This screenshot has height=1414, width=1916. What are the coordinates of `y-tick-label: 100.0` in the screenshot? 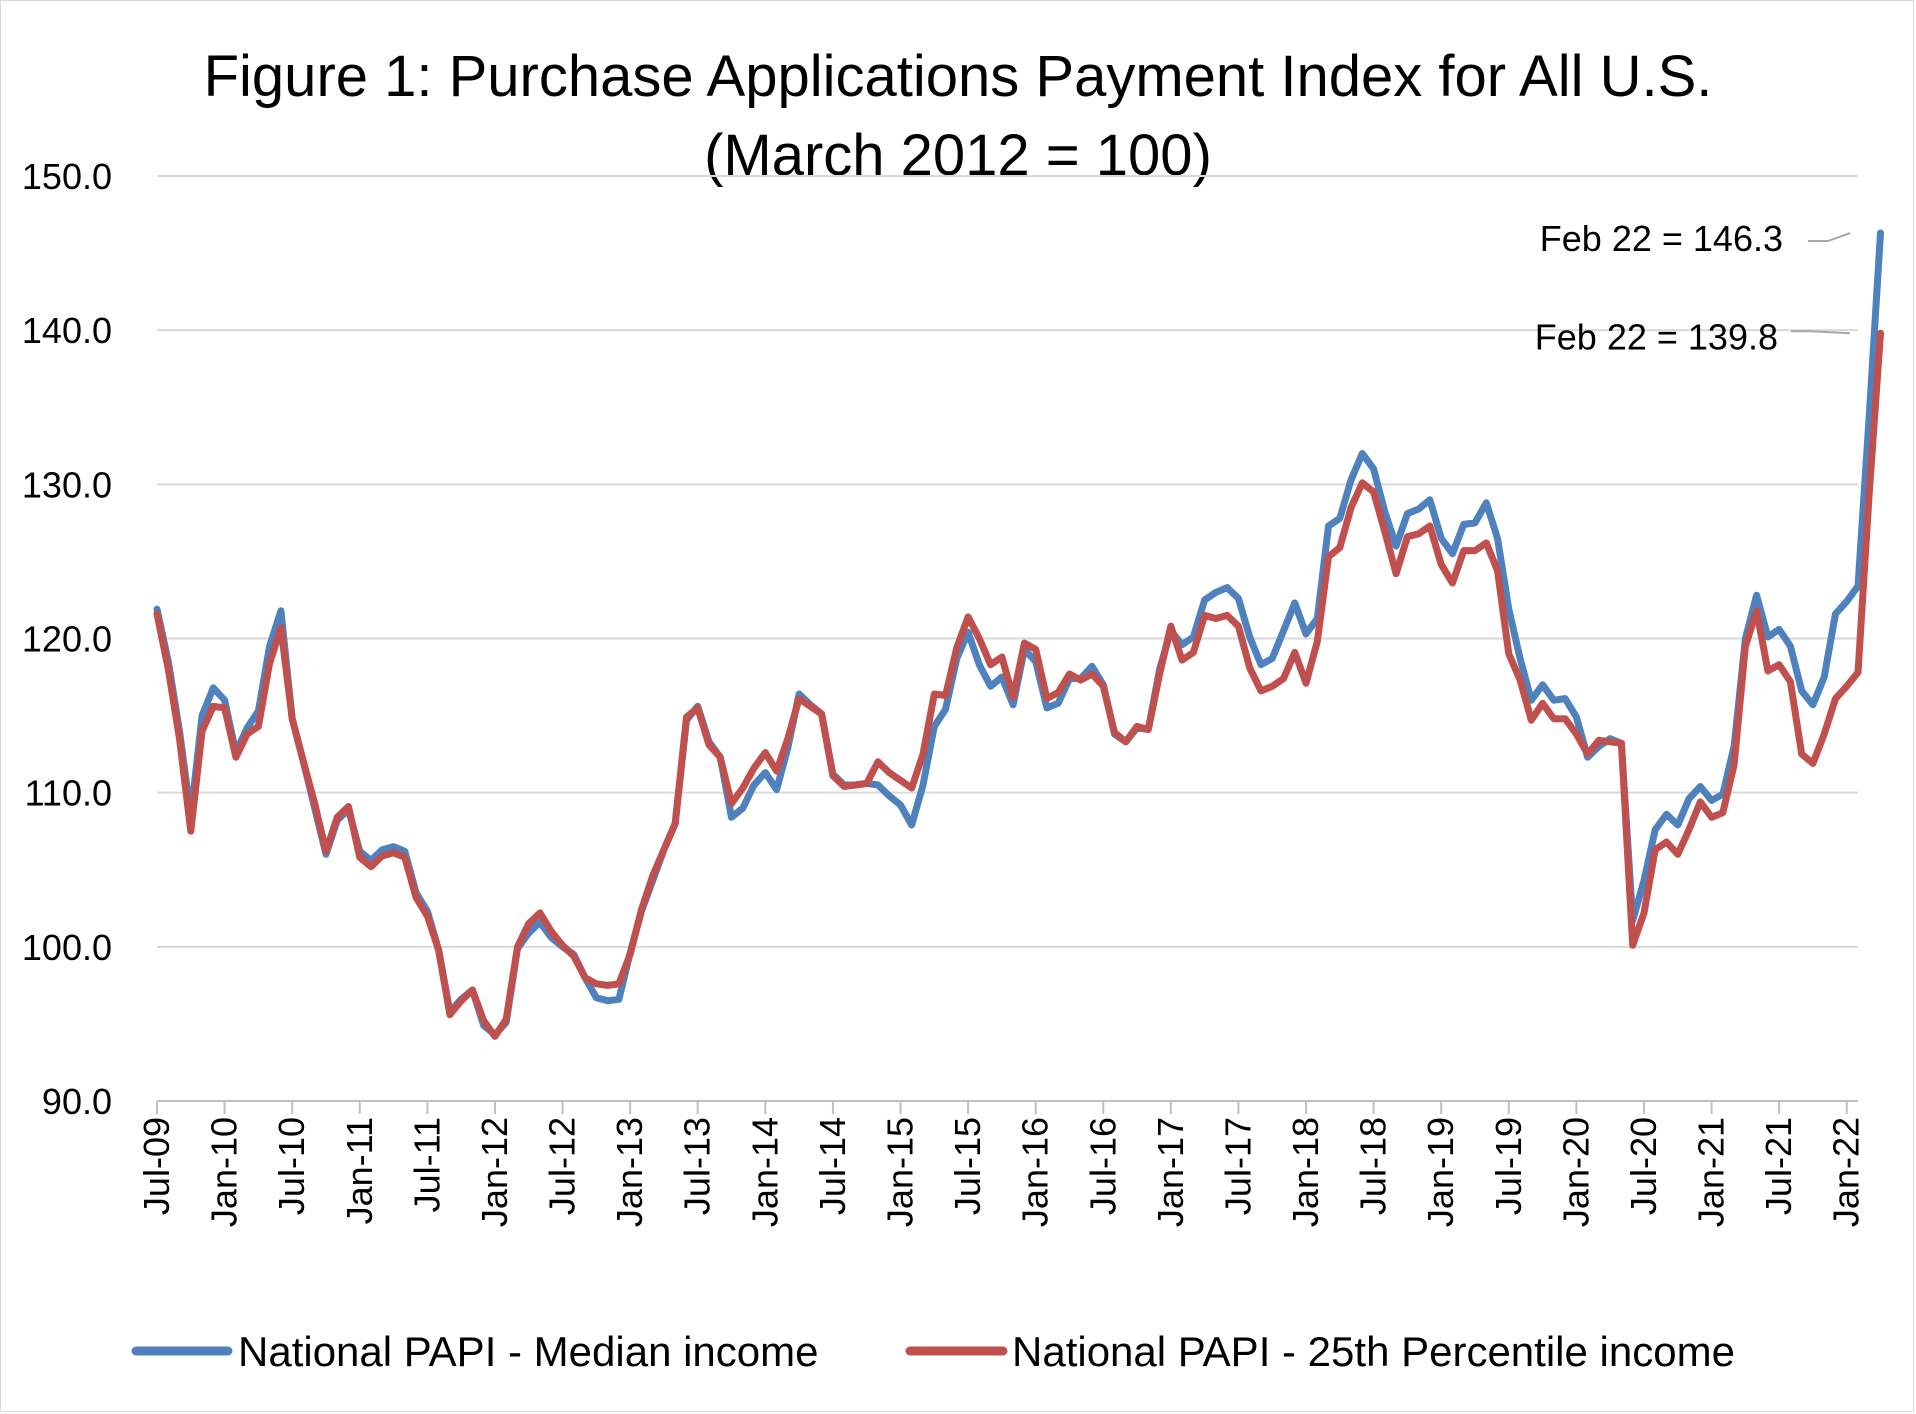 It's located at (67, 947).